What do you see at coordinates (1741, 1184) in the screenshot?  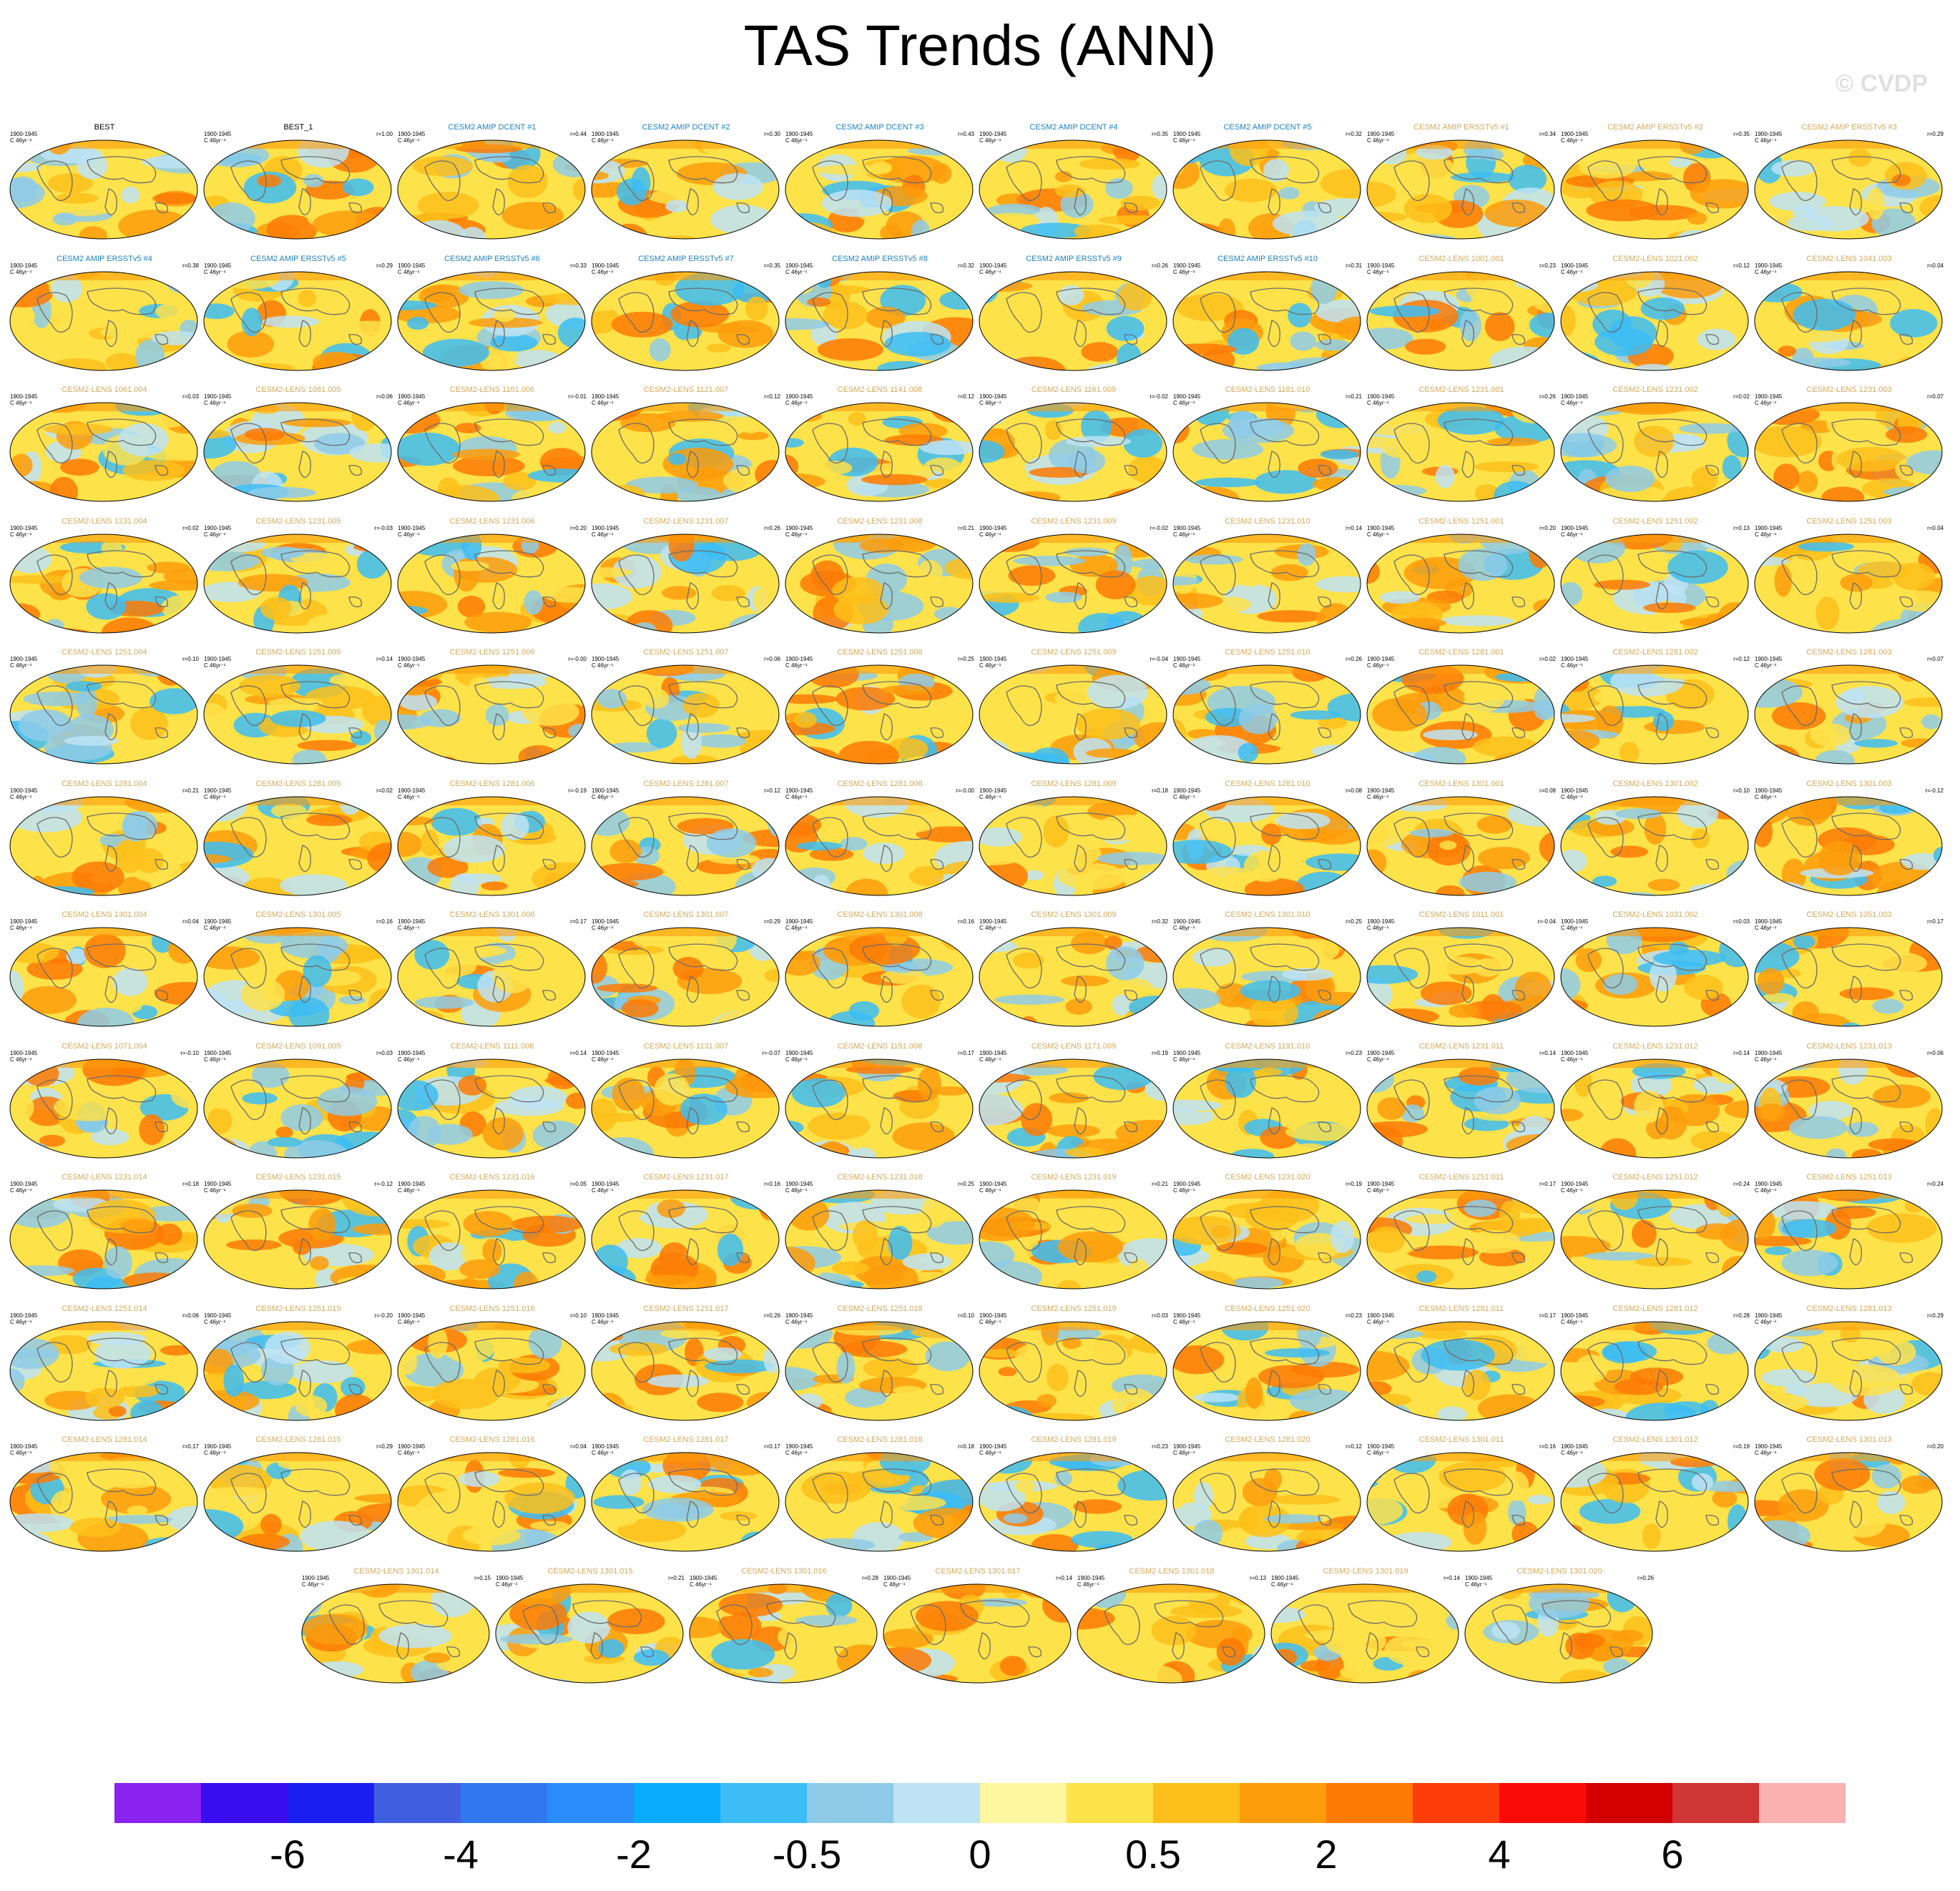 I see `panel-pattern-correlation: r=0.24` at bounding box center [1741, 1184].